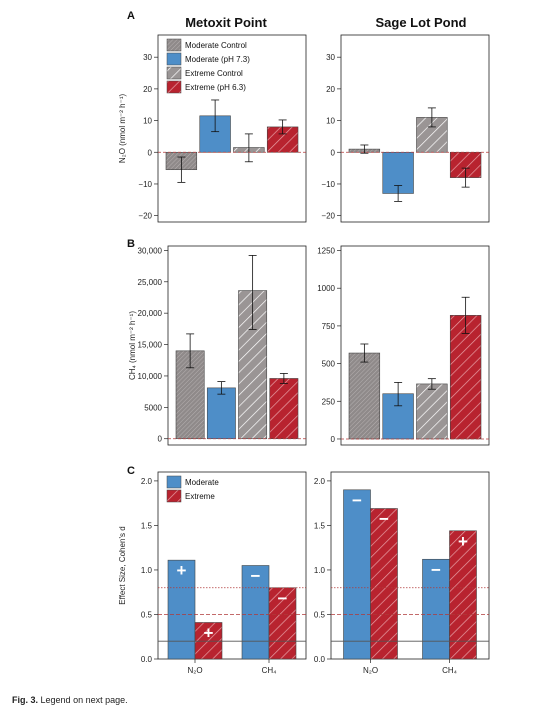 The width and height of the screenshot is (554, 721). I want to click on panel-letter-c: C, so click(131, 471).